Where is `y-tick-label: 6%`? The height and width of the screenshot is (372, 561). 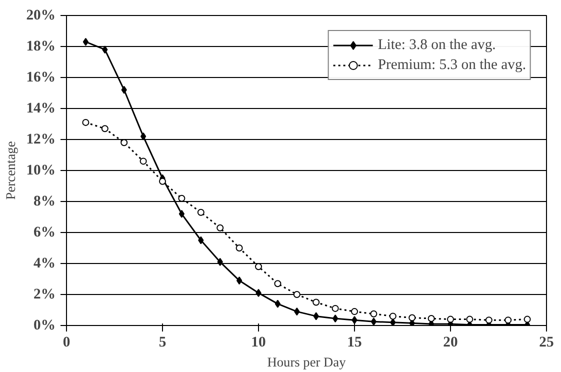 y-tick-label: 6% is located at coordinates (45, 232).